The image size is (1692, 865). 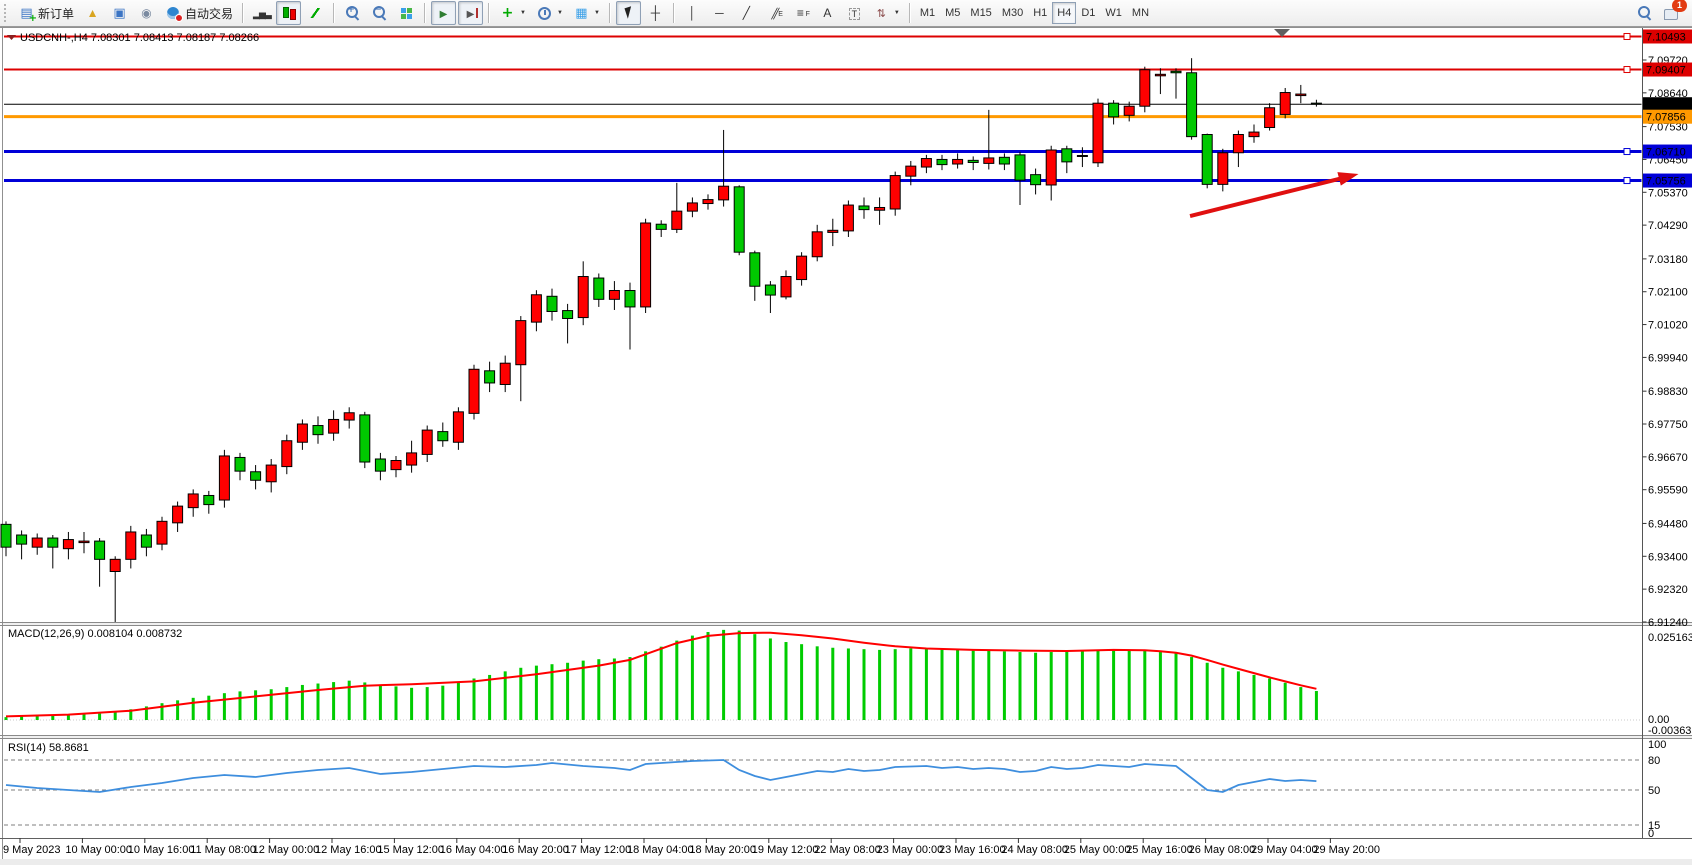 What do you see at coordinates (46, 13) in the screenshot?
I see `new-order-button: 新订单` at bounding box center [46, 13].